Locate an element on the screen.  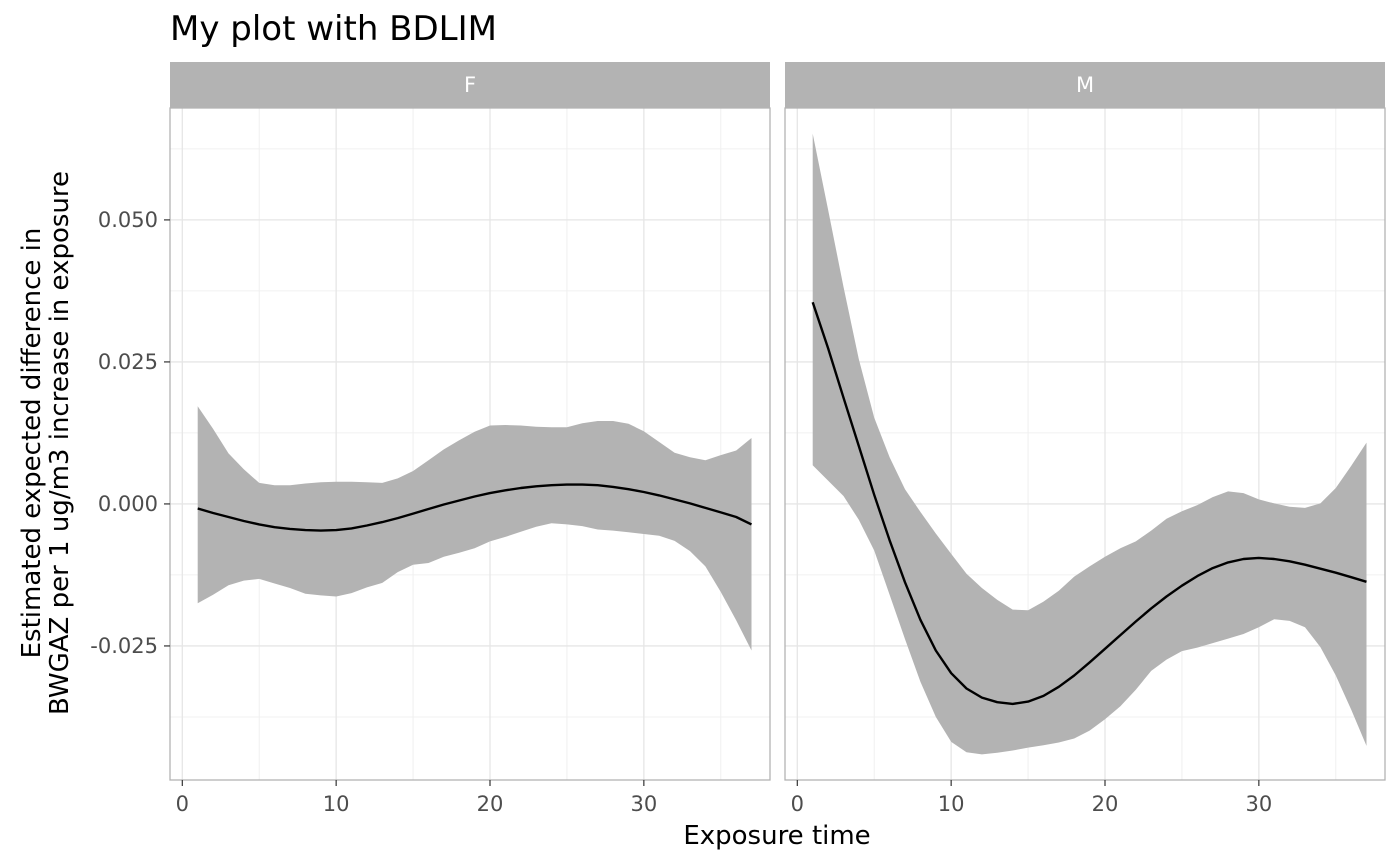
x-axis-title: Exposure time is located at coordinates (776, 836).